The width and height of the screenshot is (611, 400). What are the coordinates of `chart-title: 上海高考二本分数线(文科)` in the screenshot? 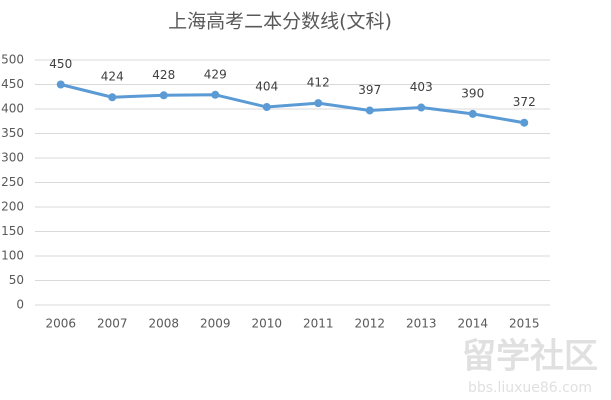 It's located at (280, 22).